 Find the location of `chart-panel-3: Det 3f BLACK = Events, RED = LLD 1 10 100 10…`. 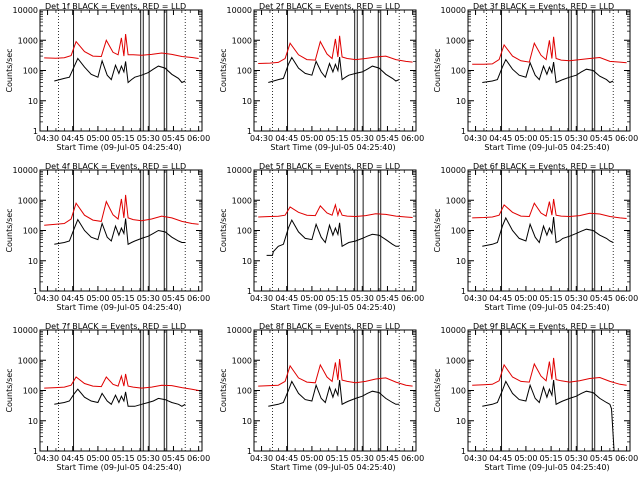

chart-panel-3: Det 3f BLACK = Events, RED = LLD 1 10 100 10… is located at coordinates (535, 77).